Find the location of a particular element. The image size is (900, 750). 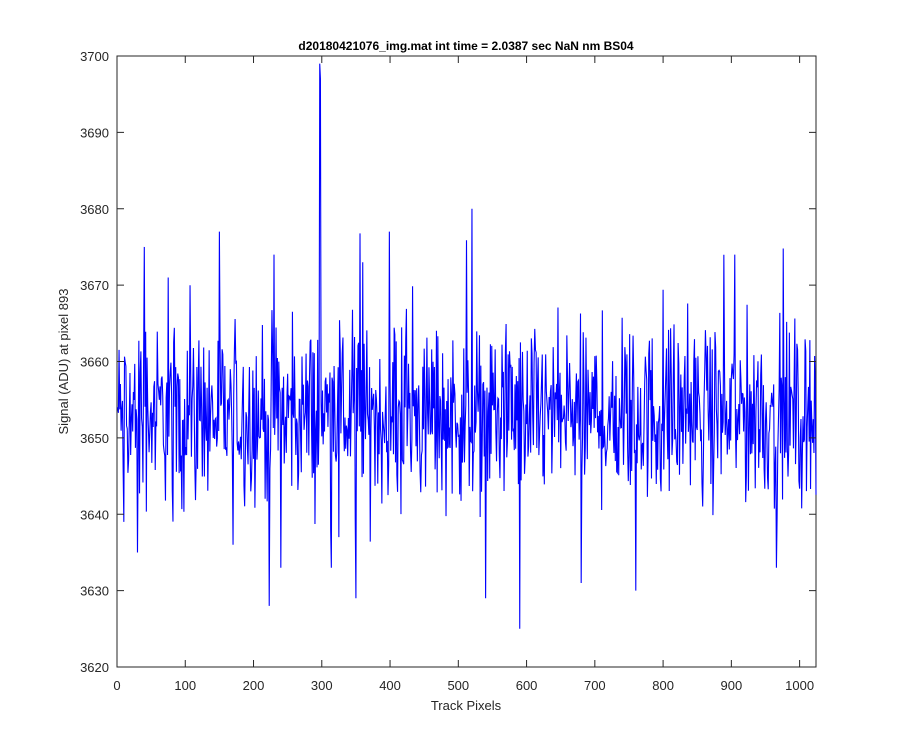

y-tick-label: 3690 is located at coordinates (94, 132).